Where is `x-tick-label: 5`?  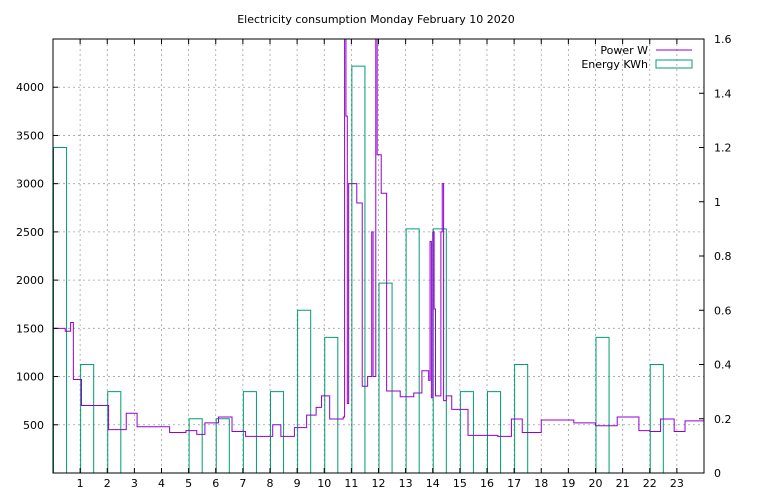 x-tick-label: 5 is located at coordinates (188, 483).